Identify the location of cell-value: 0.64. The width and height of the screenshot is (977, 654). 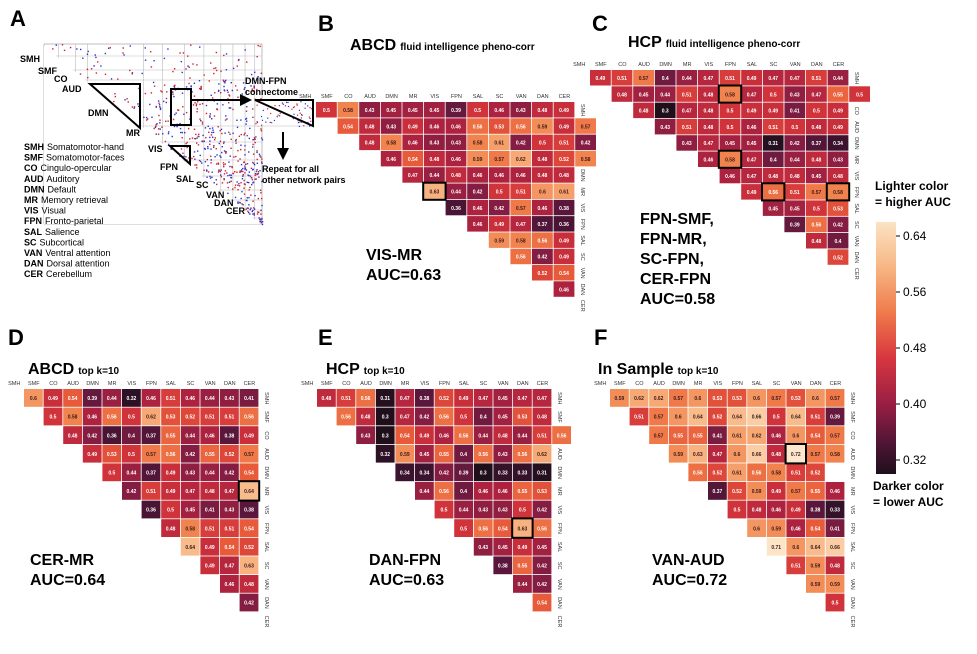
(190, 548).